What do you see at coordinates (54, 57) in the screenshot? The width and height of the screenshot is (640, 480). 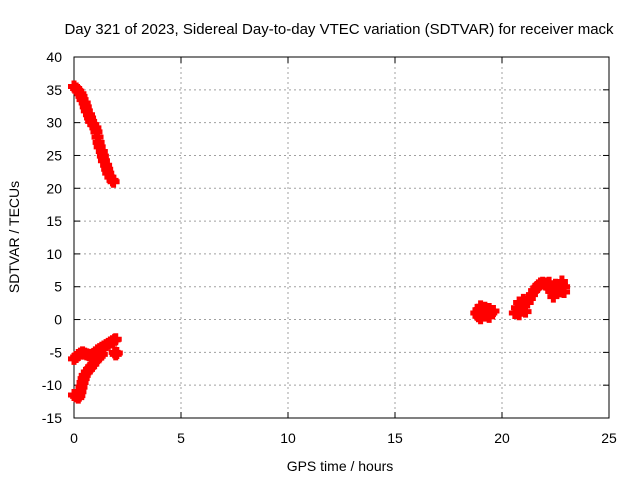 I see `y-tick-label: 40` at bounding box center [54, 57].